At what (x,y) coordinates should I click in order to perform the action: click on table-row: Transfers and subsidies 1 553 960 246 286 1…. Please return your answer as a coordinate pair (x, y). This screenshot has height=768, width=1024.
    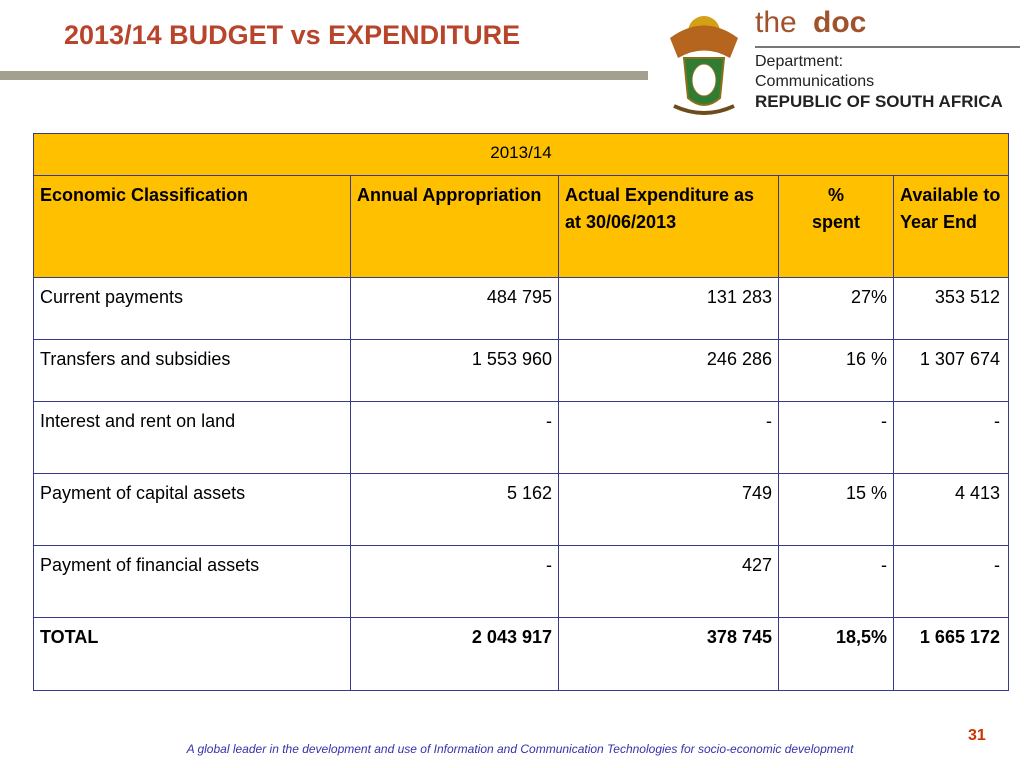
    Looking at the image, I should click on (521, 370).